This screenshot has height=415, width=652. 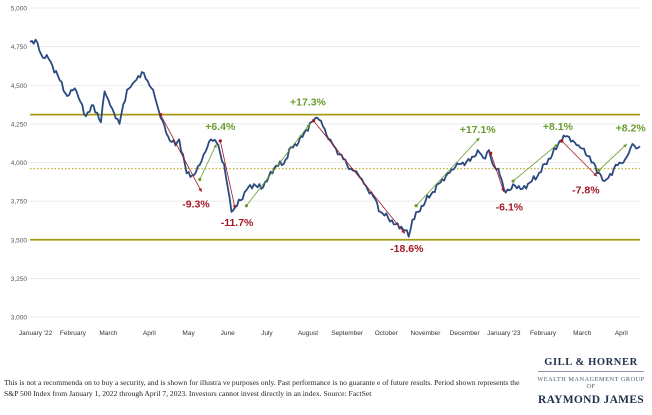 What do you see at coordinates (19, 240) in the screenshot?
I see `y-tick-label: 3,500` at bounding box center [19, 240].